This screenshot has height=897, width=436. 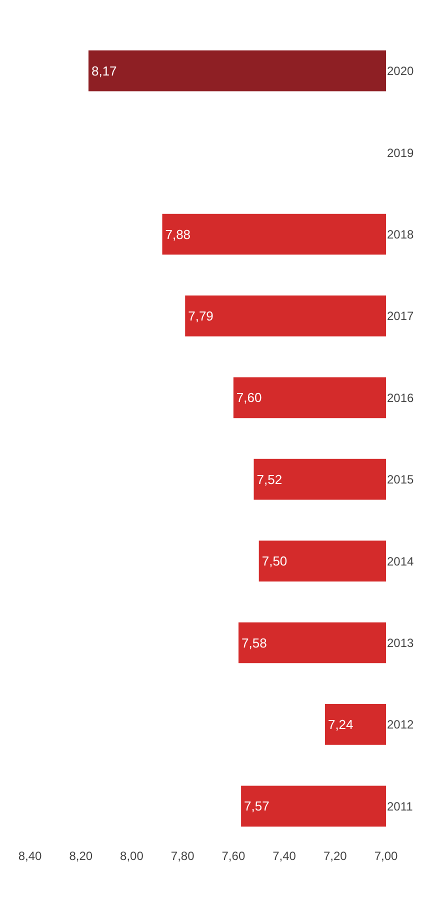 What do you see at coordinates (132, 856) in the screenshot?
I see `x-tick-label: 8,00` at bounding box center [132, 856].